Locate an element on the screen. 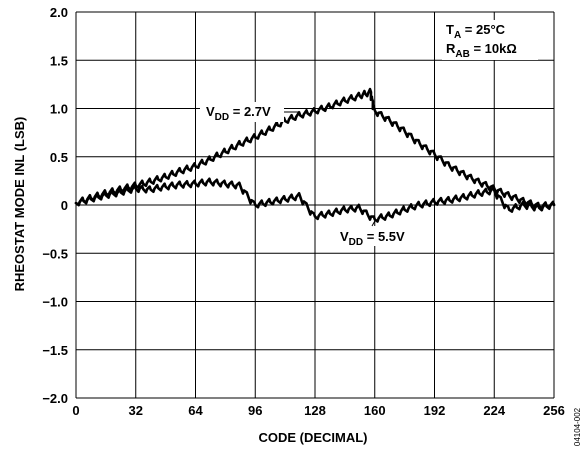  resistance-annotation: RAB = 10kΩ is located at coordinates (481, 50).